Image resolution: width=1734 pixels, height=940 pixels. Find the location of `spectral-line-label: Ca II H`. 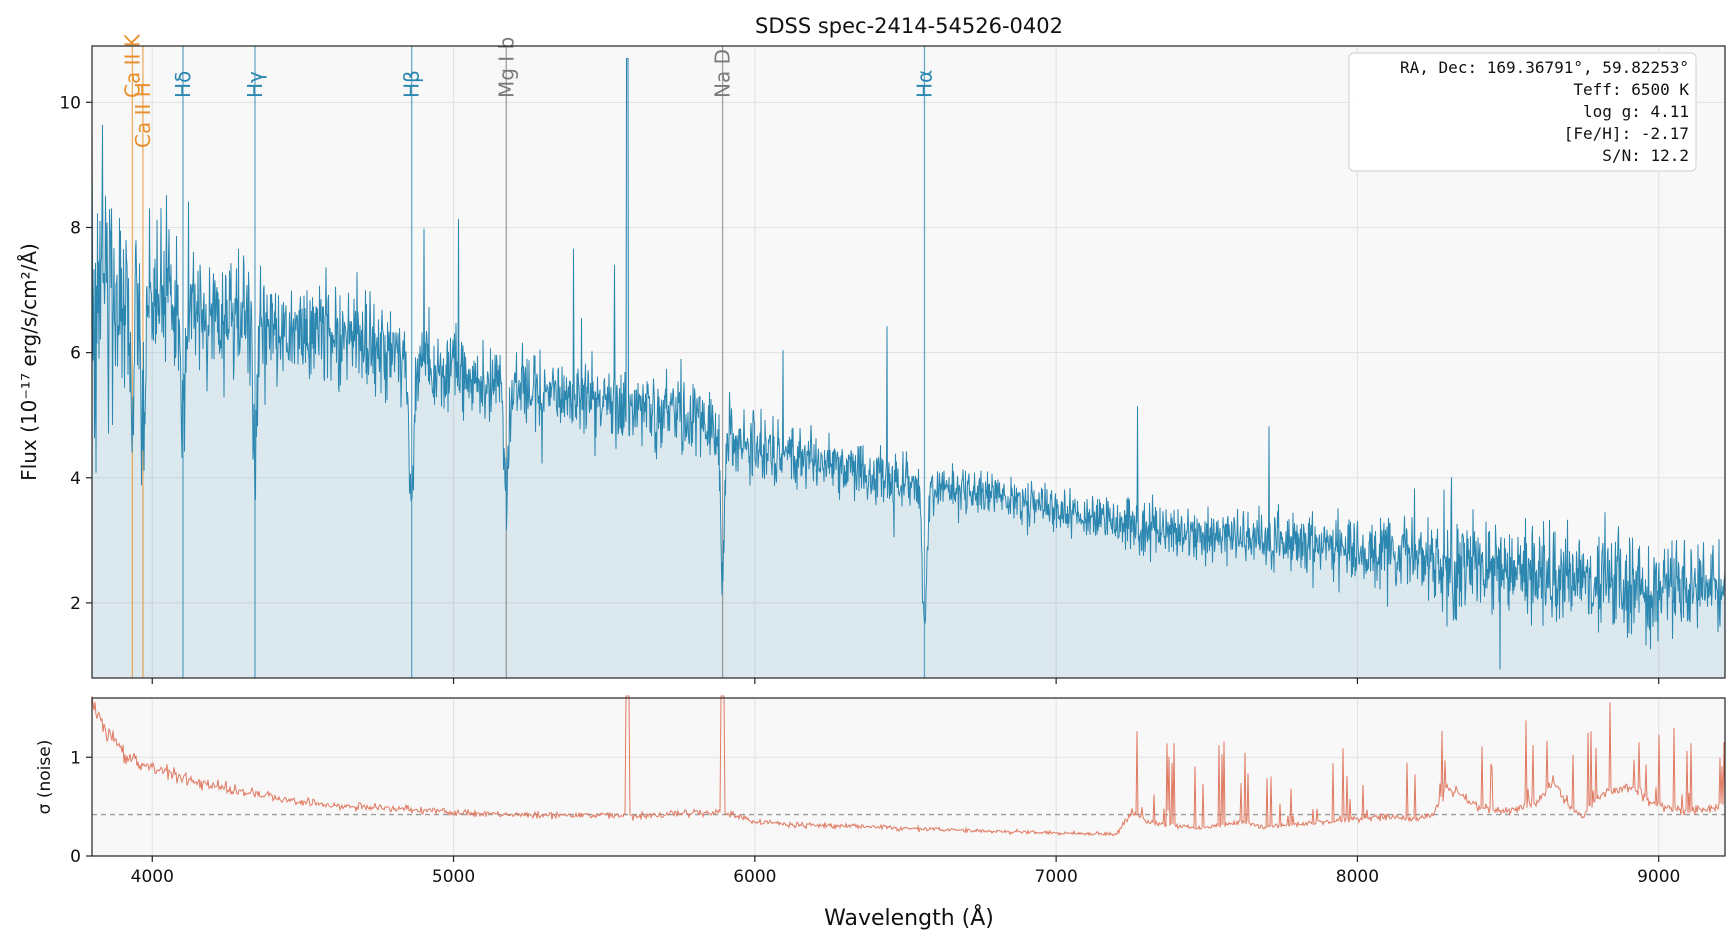

spectral-line-label: Ca II H is located at coordinates (143, 115).